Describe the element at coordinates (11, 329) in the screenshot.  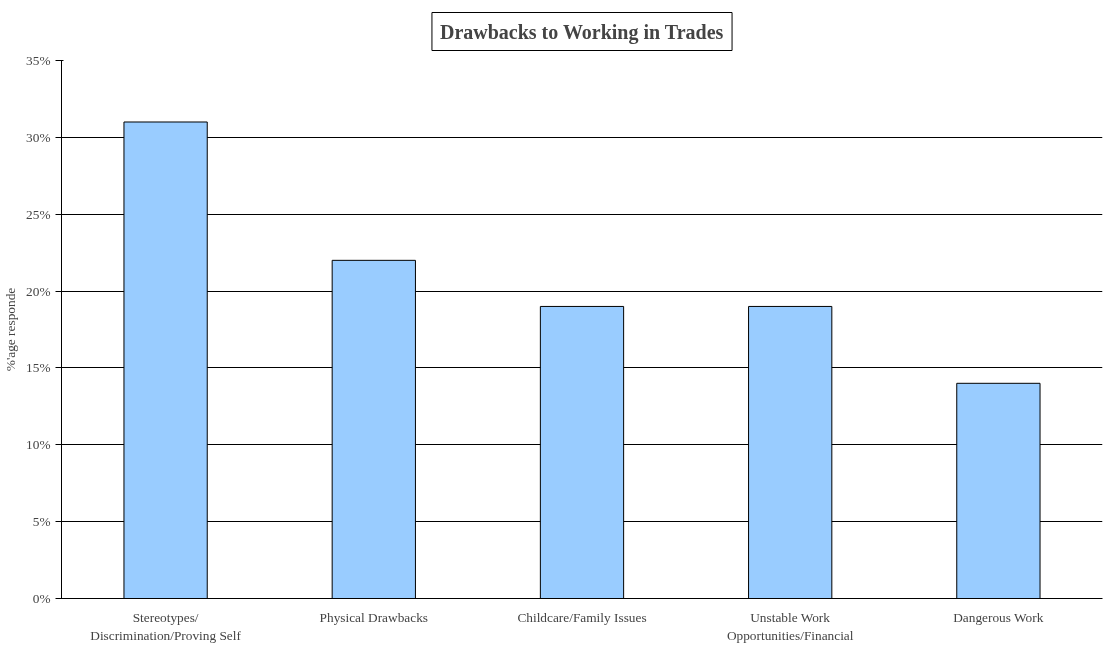
I see `y-axis-title: %'age responde` at that location.